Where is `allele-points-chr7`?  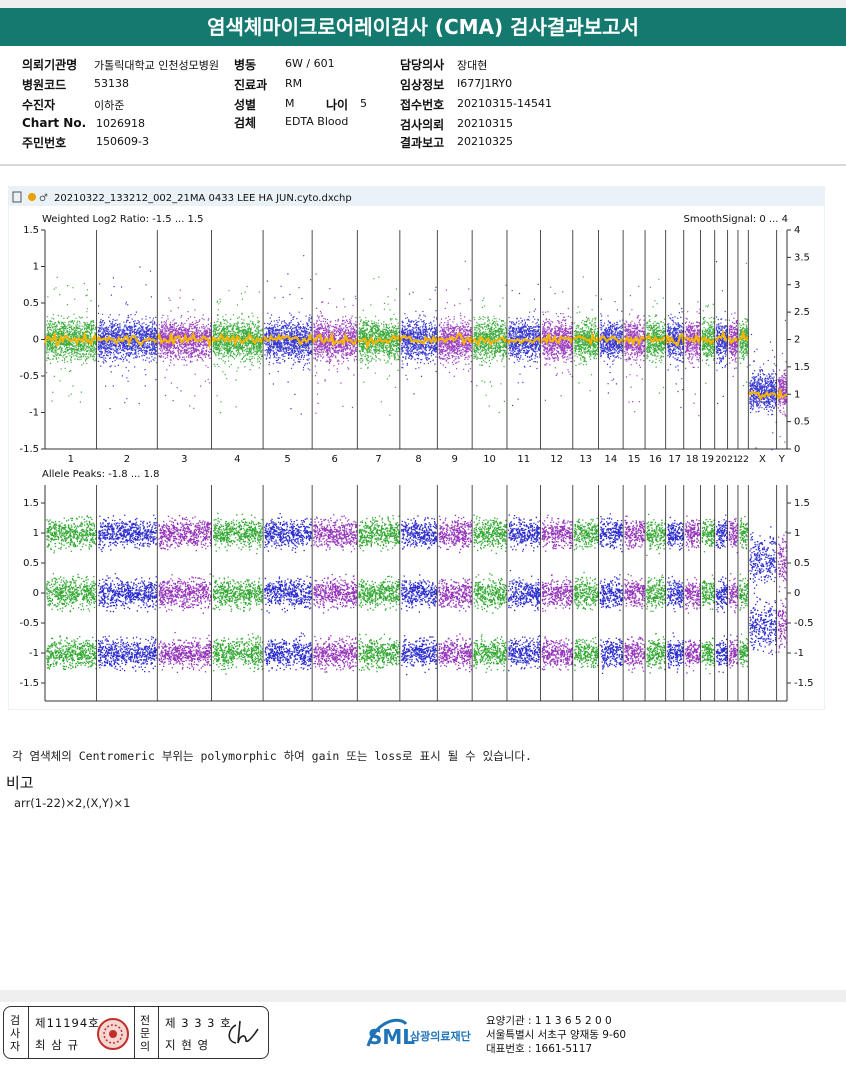 allele-points-chr7 is located at coordinates (379, 594).